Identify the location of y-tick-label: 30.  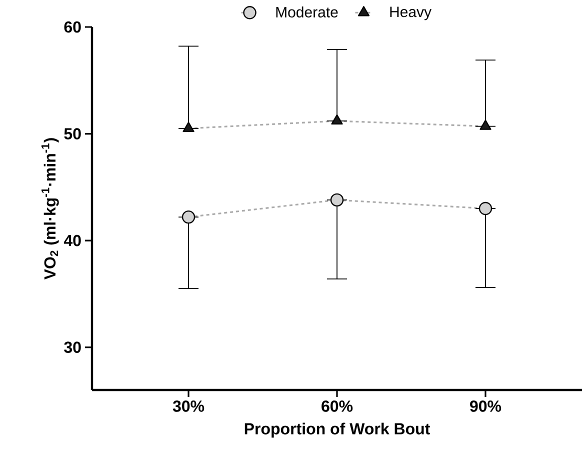
(72, 347).